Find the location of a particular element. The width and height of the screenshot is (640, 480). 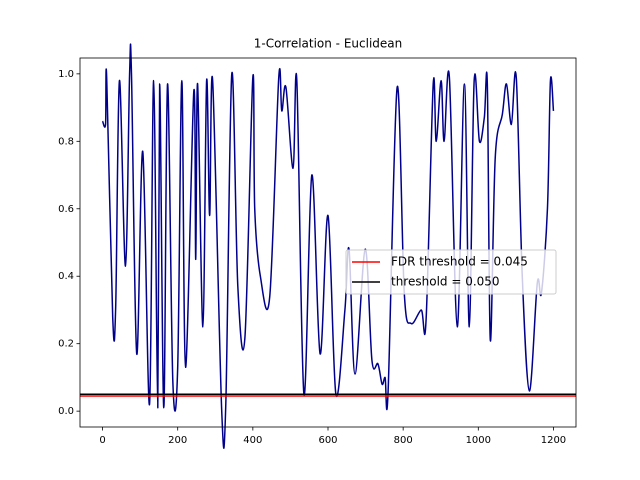

legend-label: threshold = 0.050 is located at coordinates (445, 282).